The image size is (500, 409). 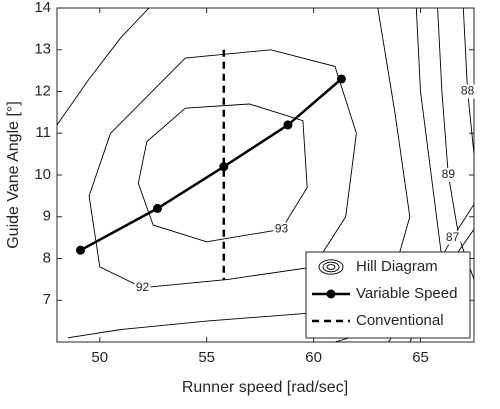 I want to click on y-tick-label: 9, so click(x=47, y=216).